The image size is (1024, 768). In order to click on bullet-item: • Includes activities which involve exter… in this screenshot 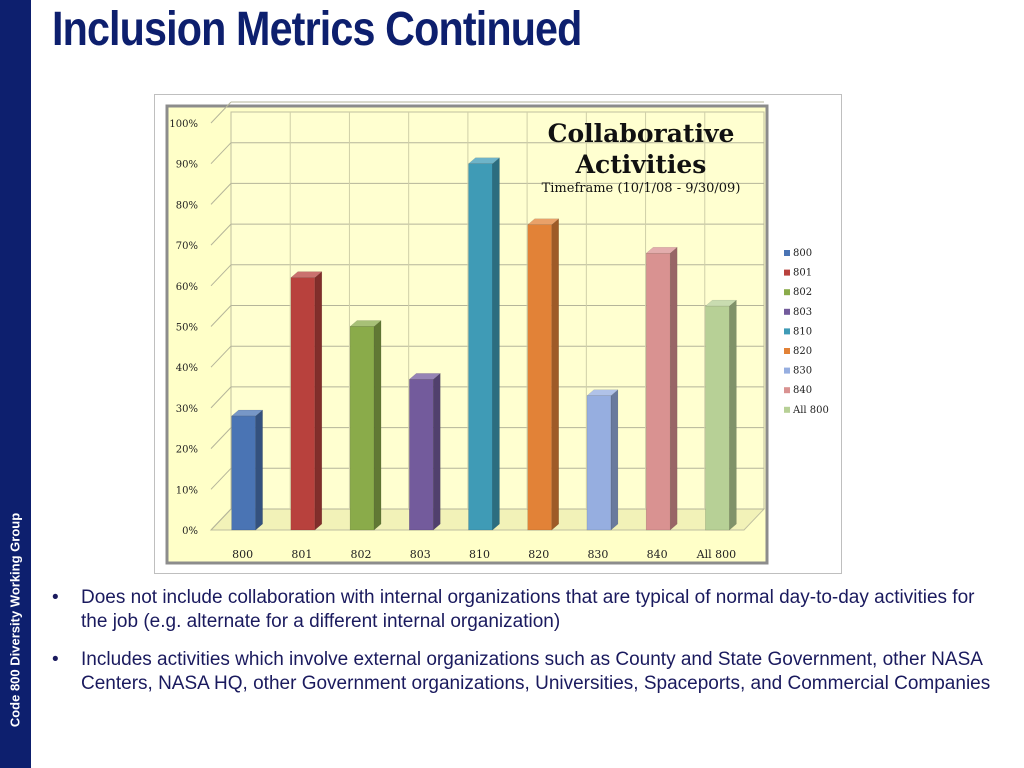, I will do `click(527, 672)`.